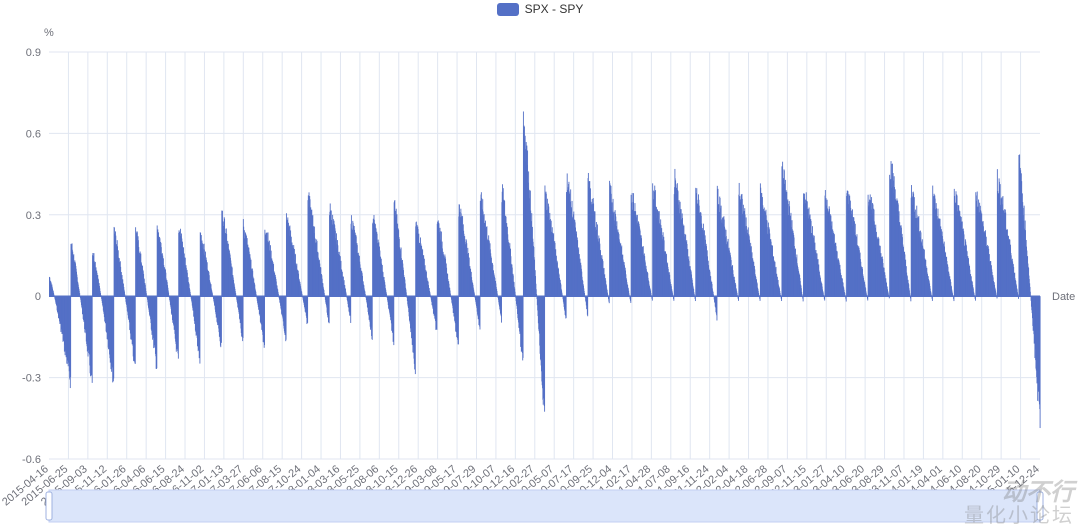  I want to click on legend-swatch, so click(507, 9).